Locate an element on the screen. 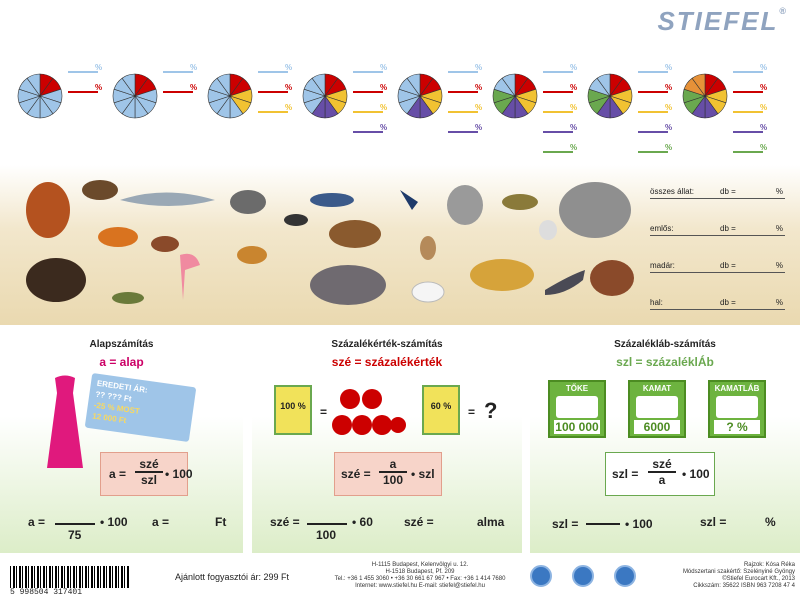 Image resolution: width=800 pixels, height=600 pixels. rat-icon is located at coordinates (248, 202).